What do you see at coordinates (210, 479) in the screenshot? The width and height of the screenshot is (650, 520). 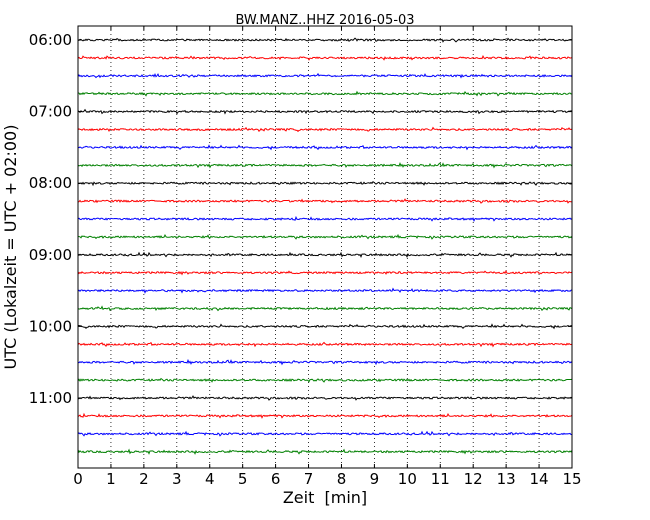 I see `x-tick-label-4: 4` at bounding box center [210, 479].